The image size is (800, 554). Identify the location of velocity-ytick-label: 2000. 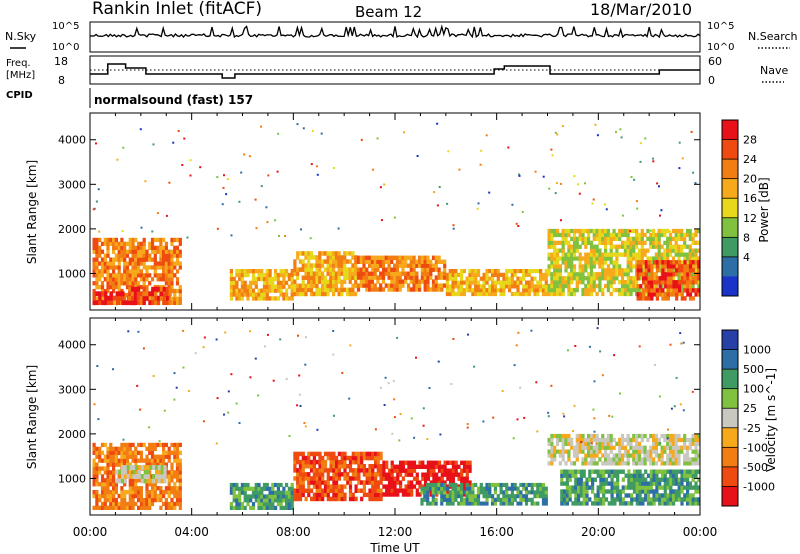
(72, 434).